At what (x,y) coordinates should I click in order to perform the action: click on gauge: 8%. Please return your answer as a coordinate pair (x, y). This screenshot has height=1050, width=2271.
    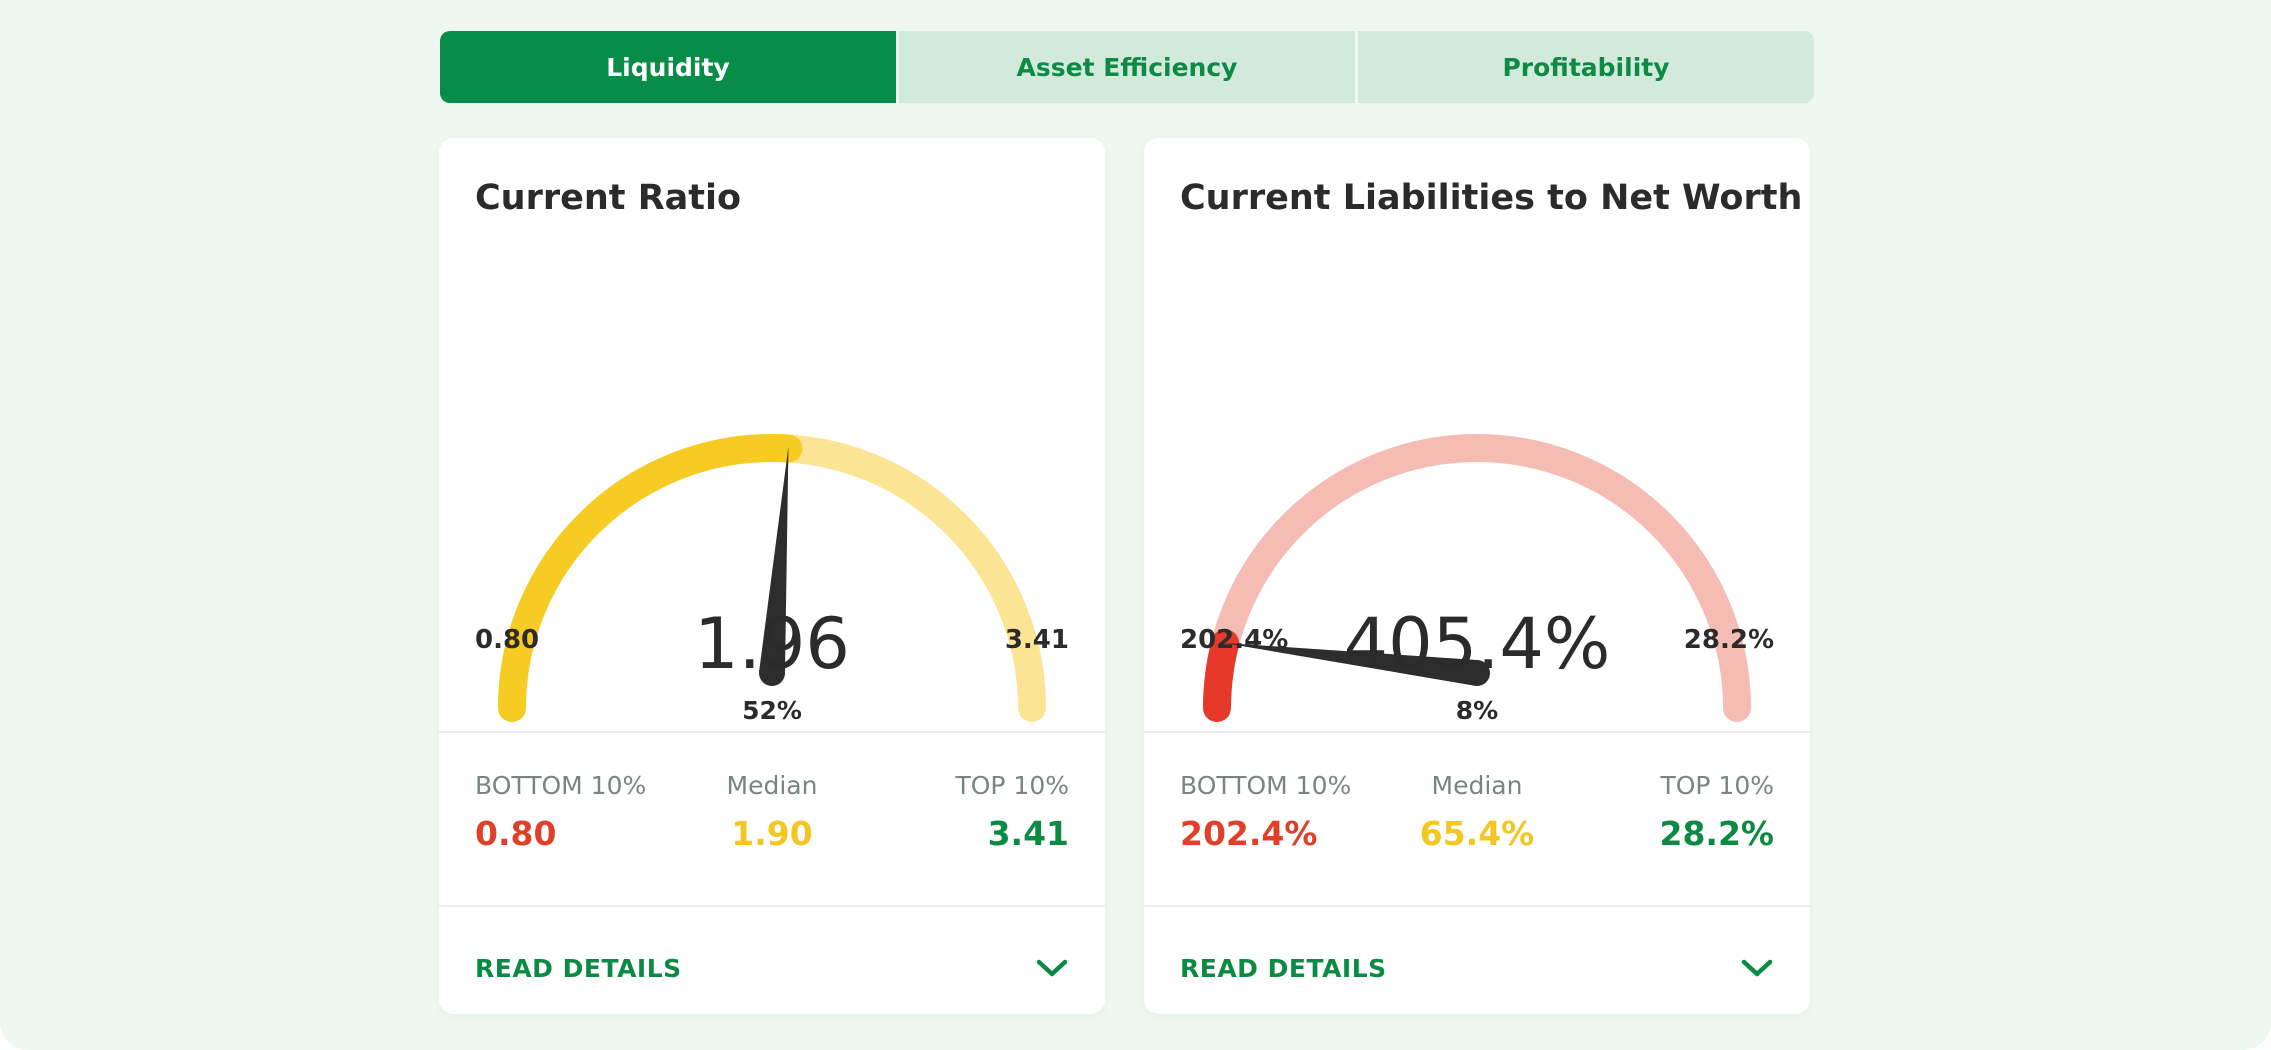
    Looking at the image, I should click on (1477, 579).